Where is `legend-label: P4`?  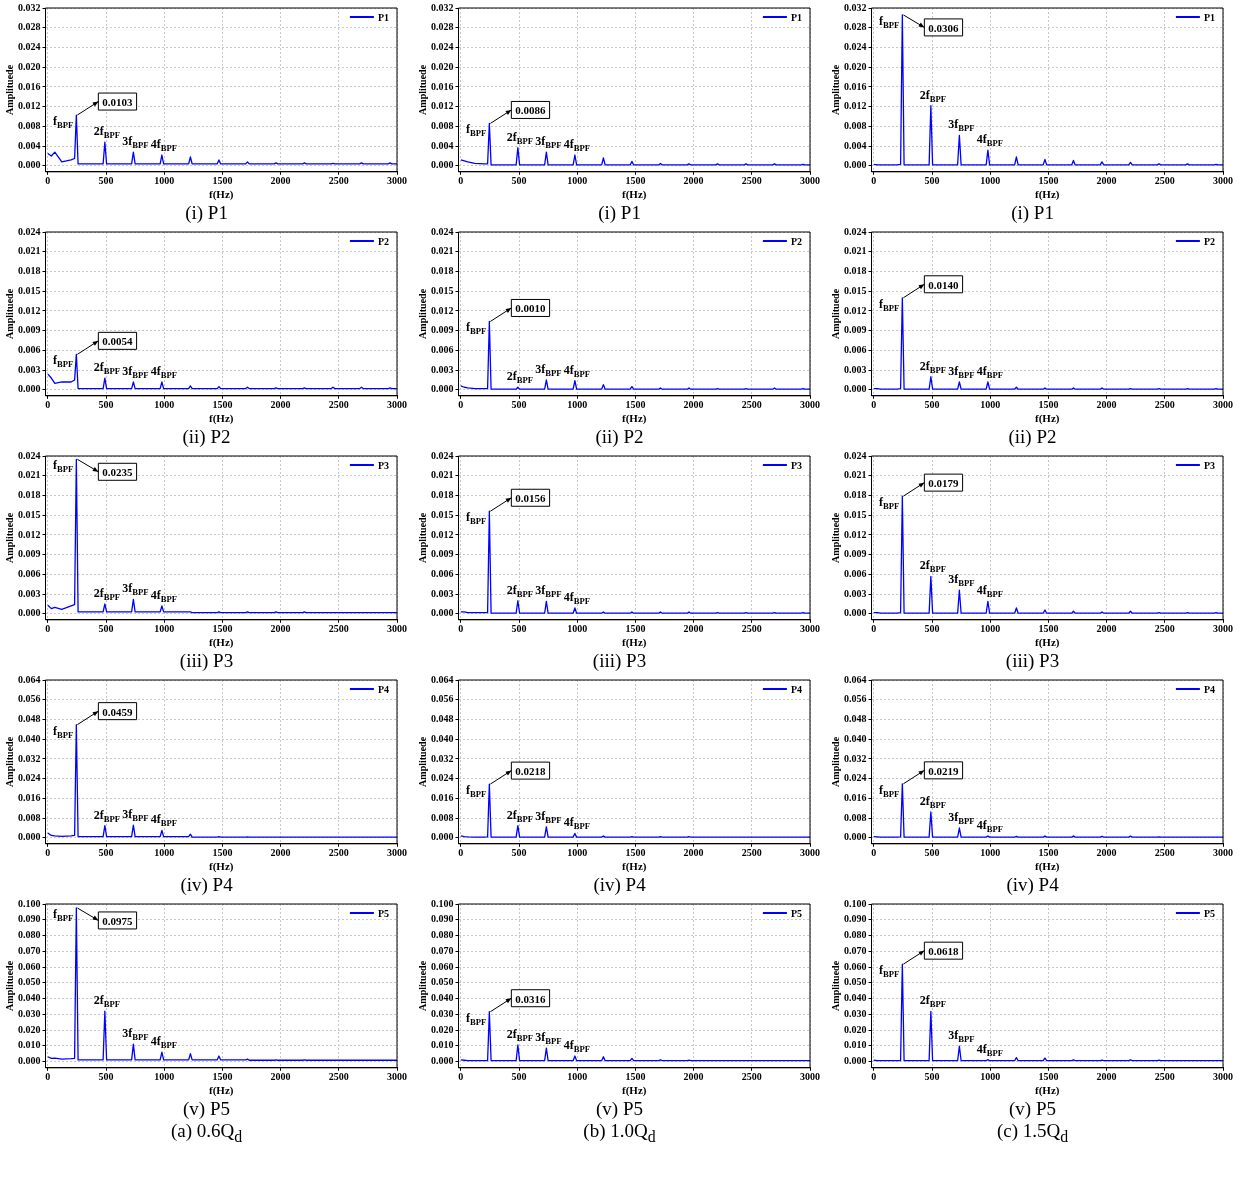
legend-label: P4 is located at coordinates (796, 689).